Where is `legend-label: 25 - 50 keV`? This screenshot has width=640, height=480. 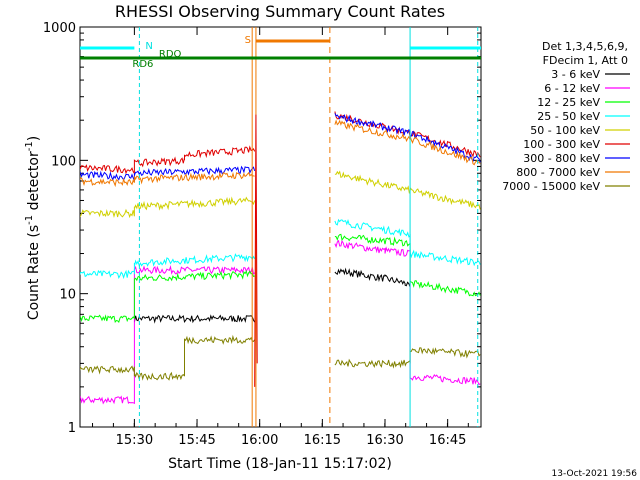 legend-label: 25 - 50 keV is located at coordinates (568, 116).